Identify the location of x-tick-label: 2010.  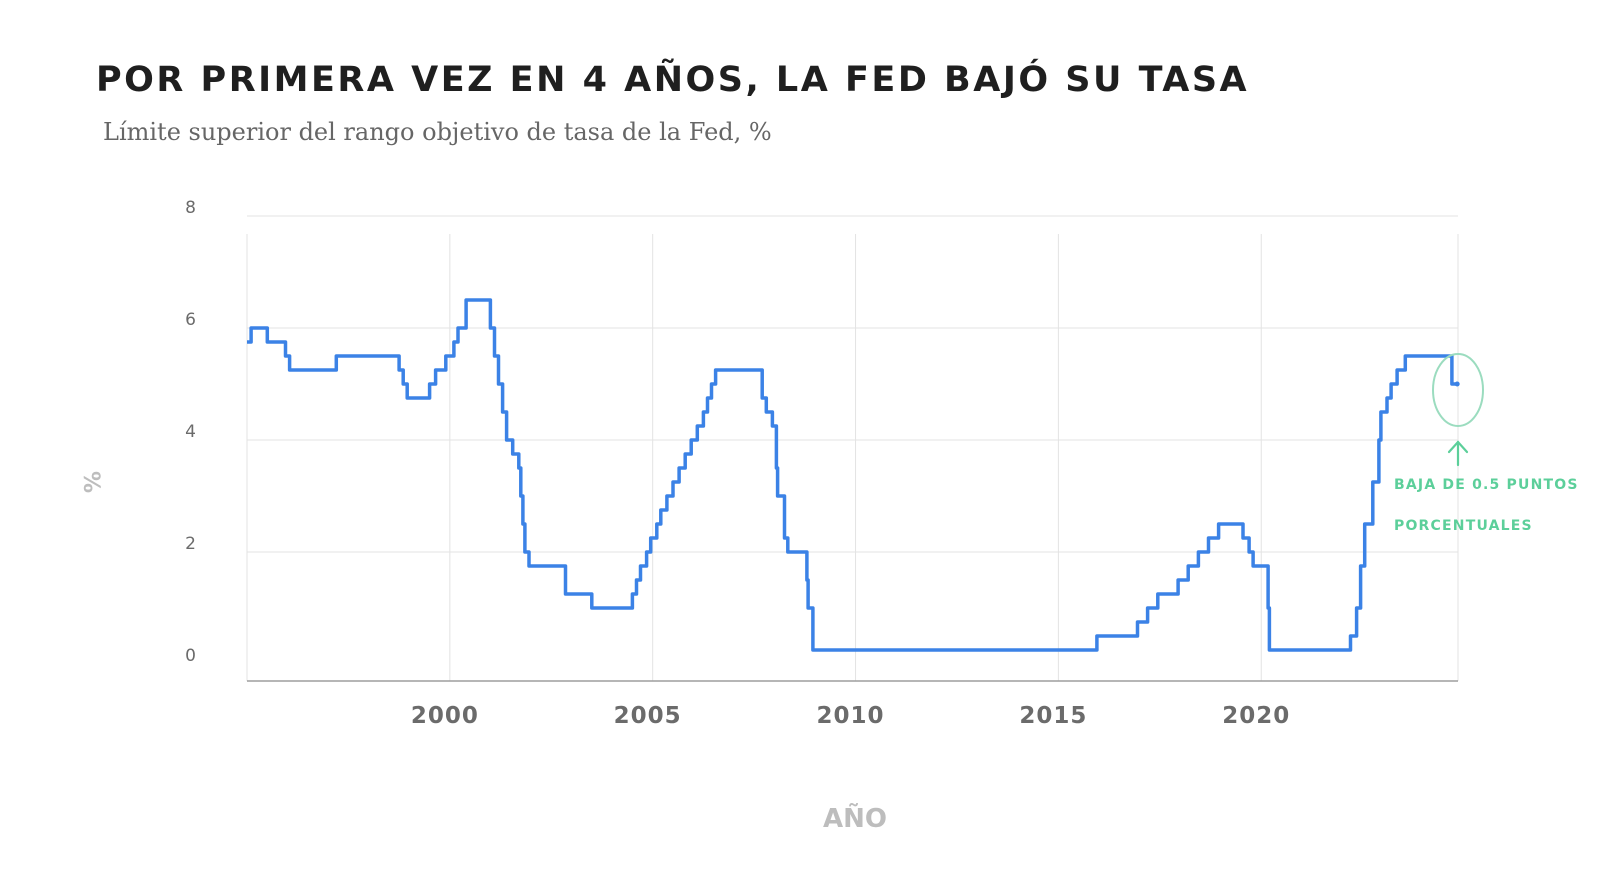
(851, 716).